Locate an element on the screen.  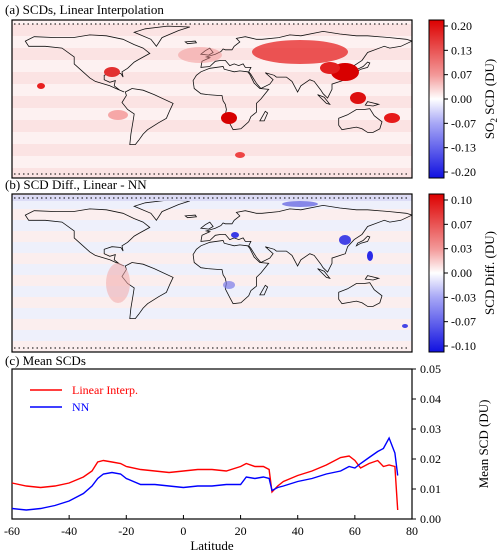
x-tick-label: 0 is located at coordinates (183, 531).